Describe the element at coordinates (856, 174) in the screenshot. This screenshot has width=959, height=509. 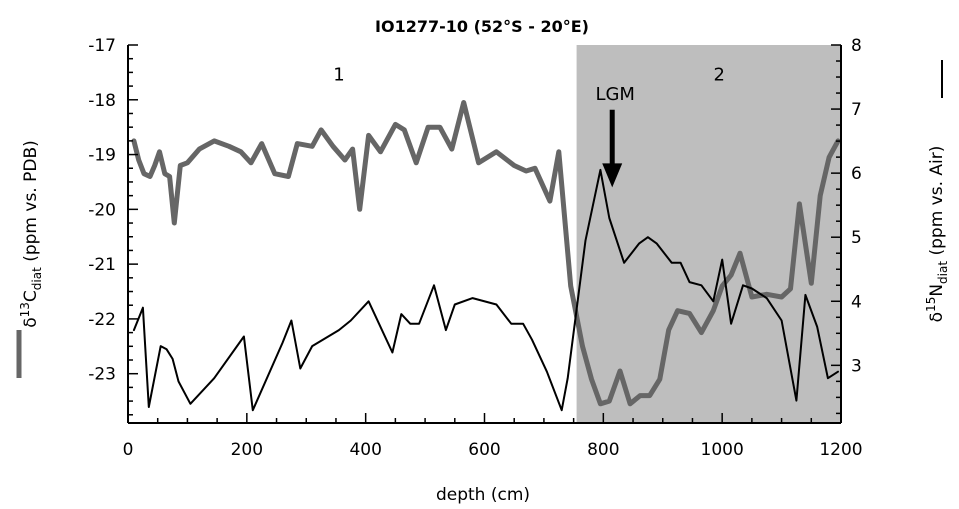
I see `y-right-tick-label: 6` at that location.